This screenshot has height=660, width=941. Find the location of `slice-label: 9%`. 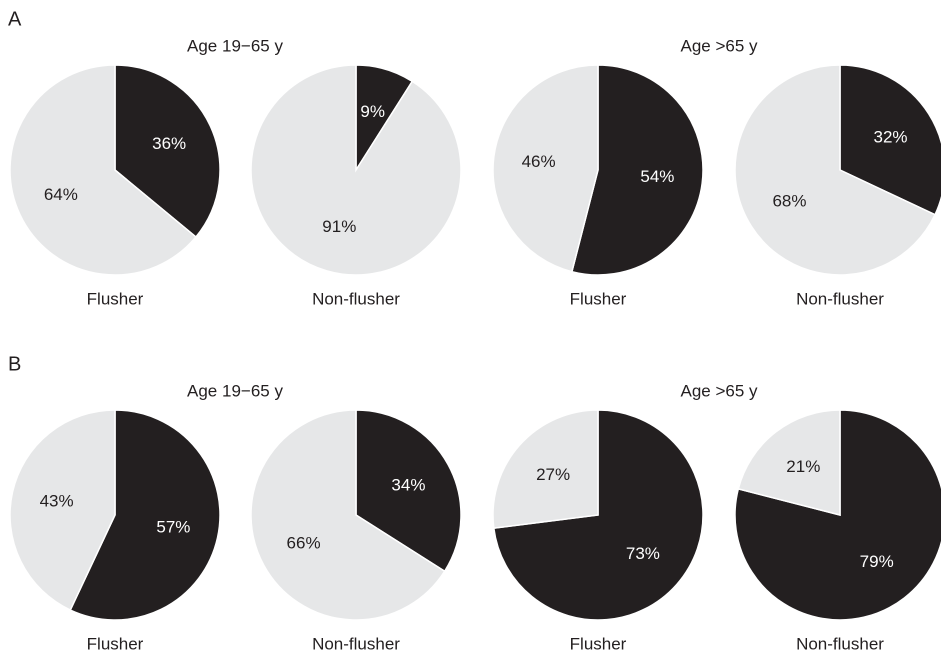

slice-label: 9% is located at coordinates (372, 111).